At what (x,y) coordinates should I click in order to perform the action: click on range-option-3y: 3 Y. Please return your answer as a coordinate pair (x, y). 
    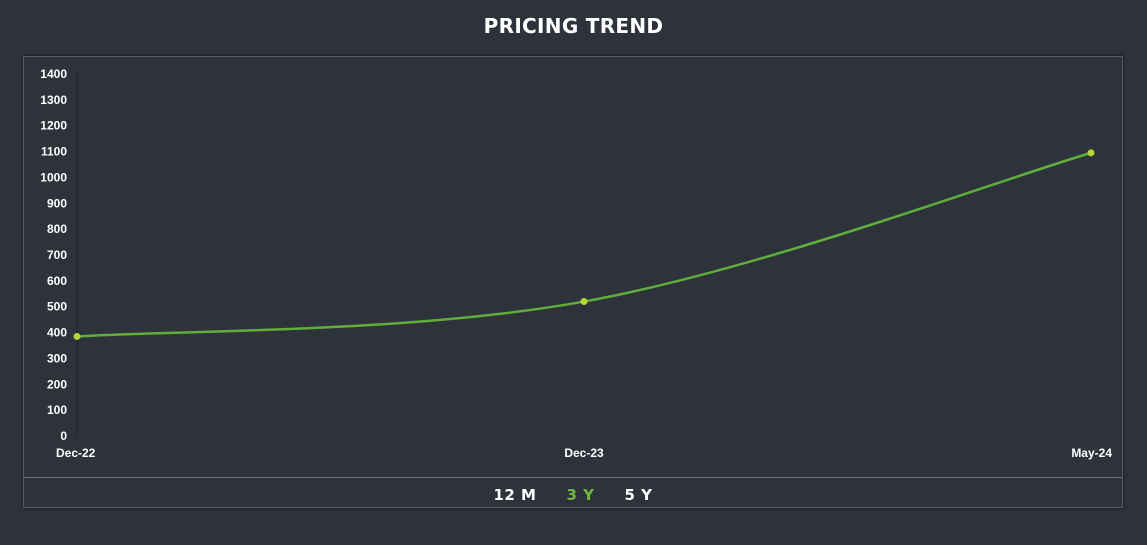
    Looking at the image, I should click on (580, 495).